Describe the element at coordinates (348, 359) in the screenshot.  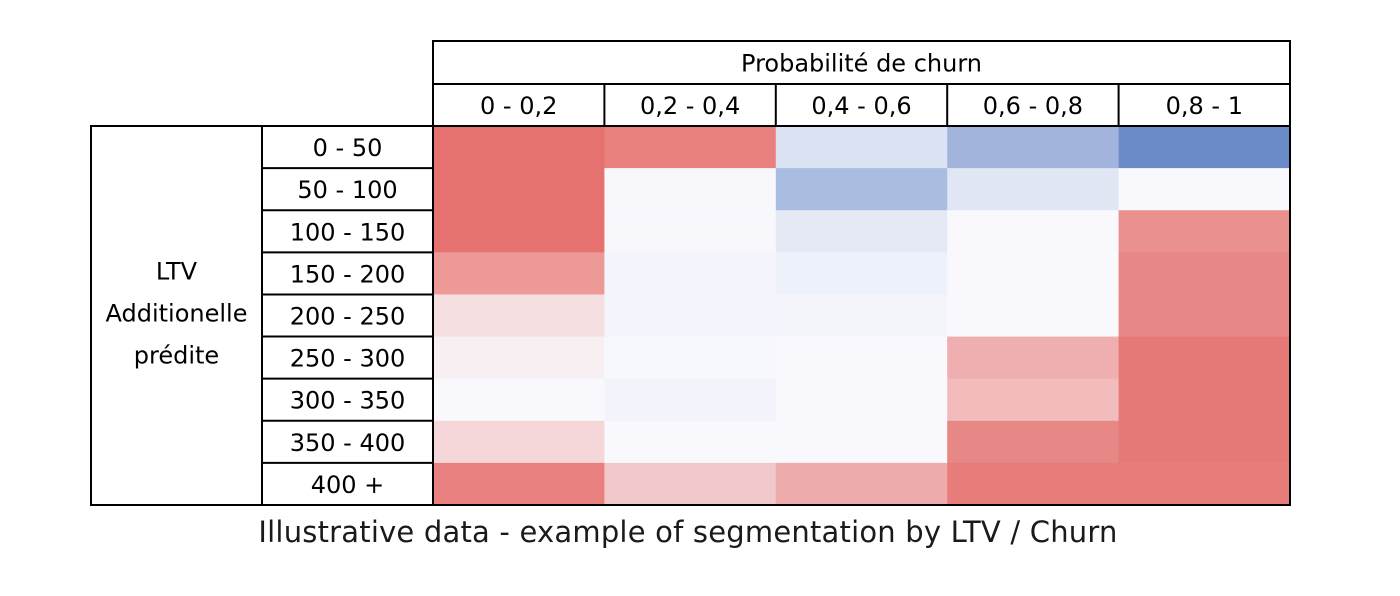
I see `row-header: 250 - 300` at that location.